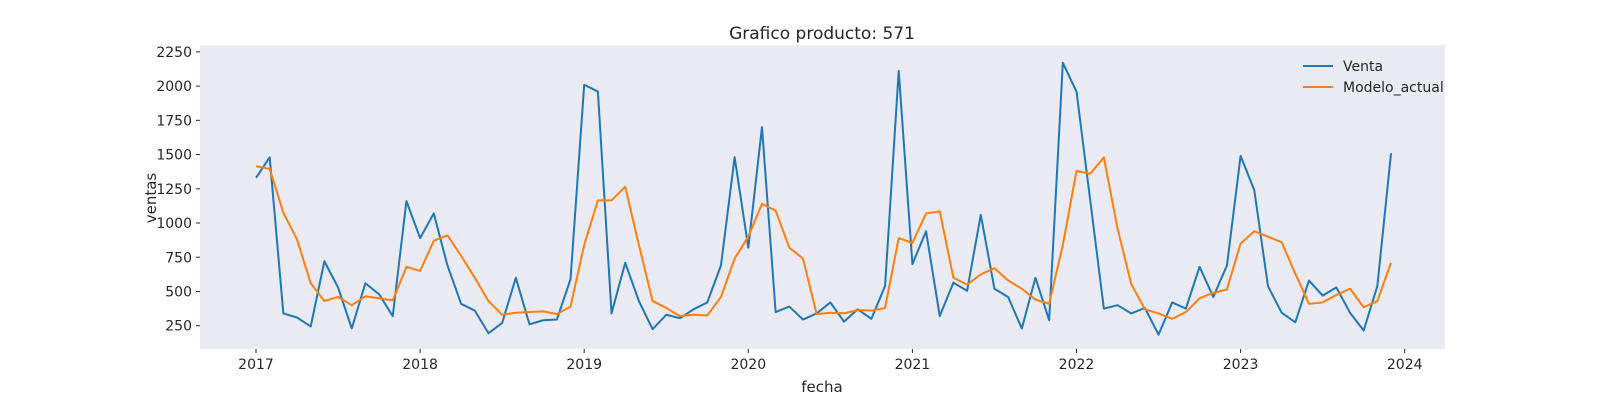 The image size is (1600, 400). Describe the element at coordinates (174, 190) in the screenshot. I see `y-tick-label: 1250` at that location.